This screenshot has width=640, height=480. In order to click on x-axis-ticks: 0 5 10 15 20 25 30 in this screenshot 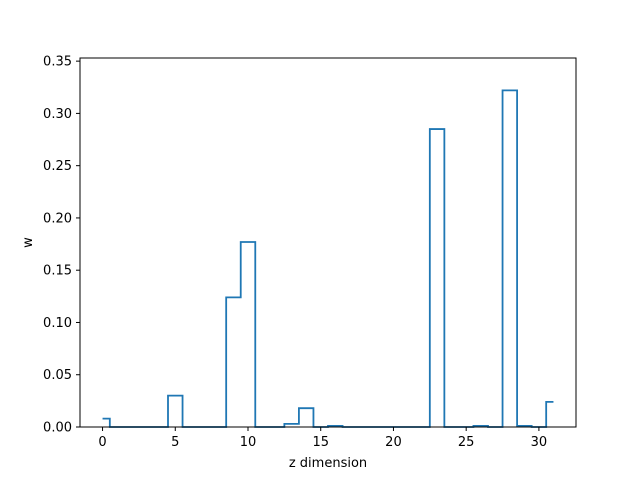, I will do `click(322, 438)`.